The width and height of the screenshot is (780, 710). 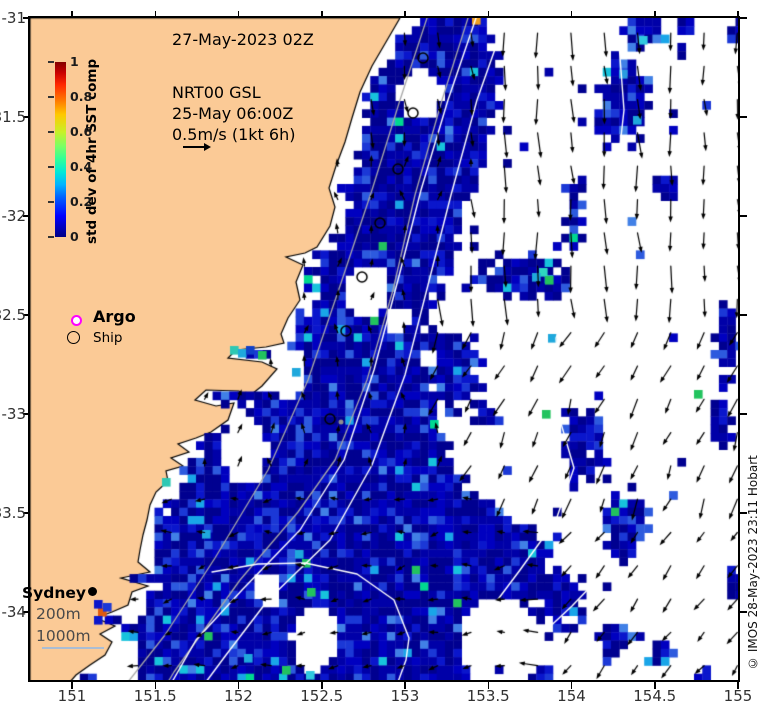 What do you see at coordinates (81, 131) in the screenshot?
I see `colorbar-tick-label: 0.6` at bounding box center [81, 131].